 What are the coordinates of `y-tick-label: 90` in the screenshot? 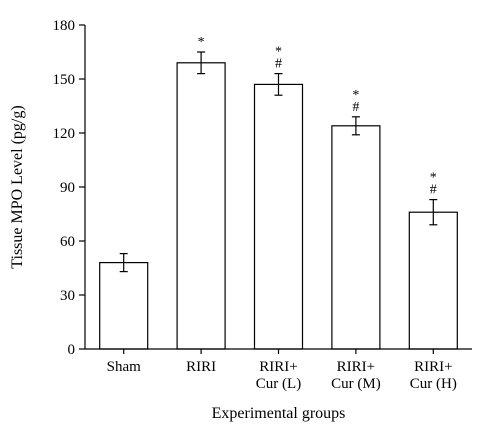 It's located at (67, 188).